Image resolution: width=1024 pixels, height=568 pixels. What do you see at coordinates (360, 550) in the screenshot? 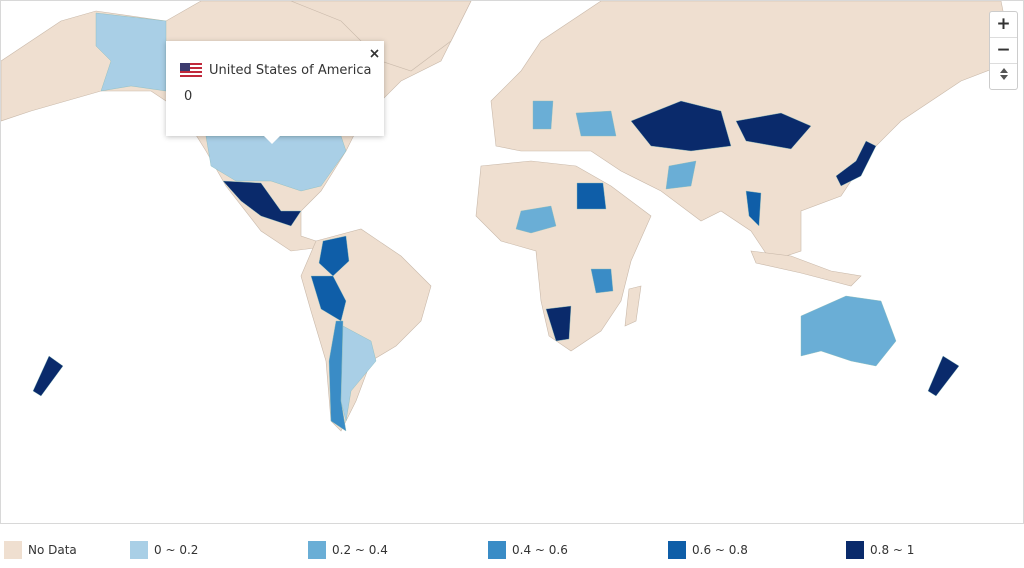
I see `legend-label: 0.2 ~ 0.4` at bounding box center [360, 550].